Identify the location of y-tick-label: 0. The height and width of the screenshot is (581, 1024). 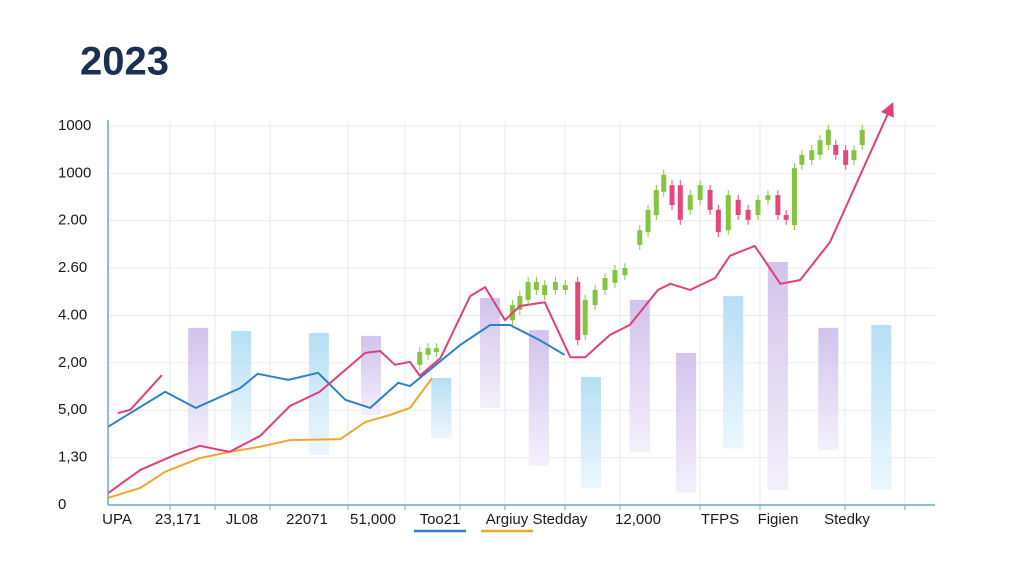
(62, 504).